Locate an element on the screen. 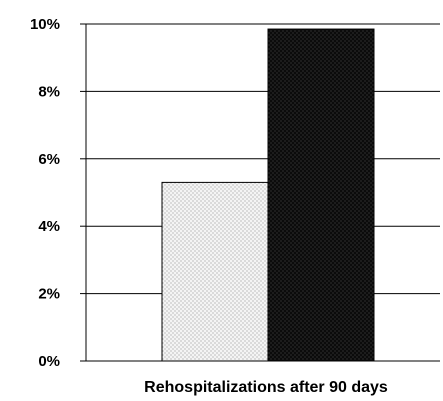 Image resolution: width=443 pixels, height=401 pixels. y-tick-label: 10% is located at coordinates (45, 24).